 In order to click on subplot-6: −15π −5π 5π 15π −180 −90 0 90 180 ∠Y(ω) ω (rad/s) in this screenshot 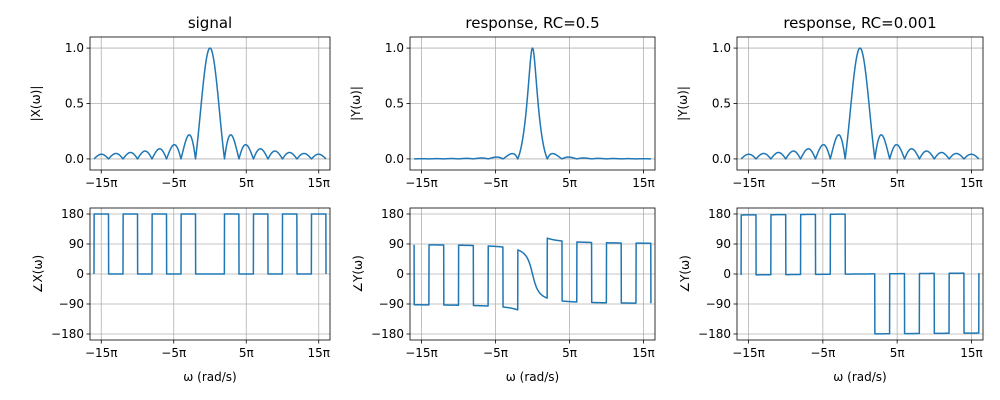, I will do `click(831, 295)`.